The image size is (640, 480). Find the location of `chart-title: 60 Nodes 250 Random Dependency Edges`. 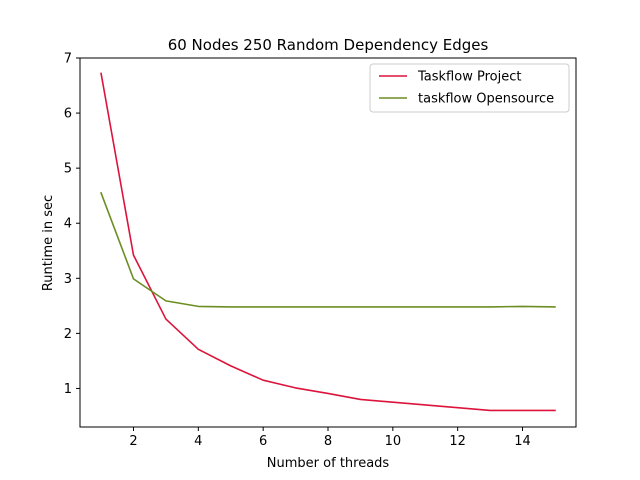

chart-title: 60 Nodes 250 Random Dependency Edges is located at coordinates (328, 45).